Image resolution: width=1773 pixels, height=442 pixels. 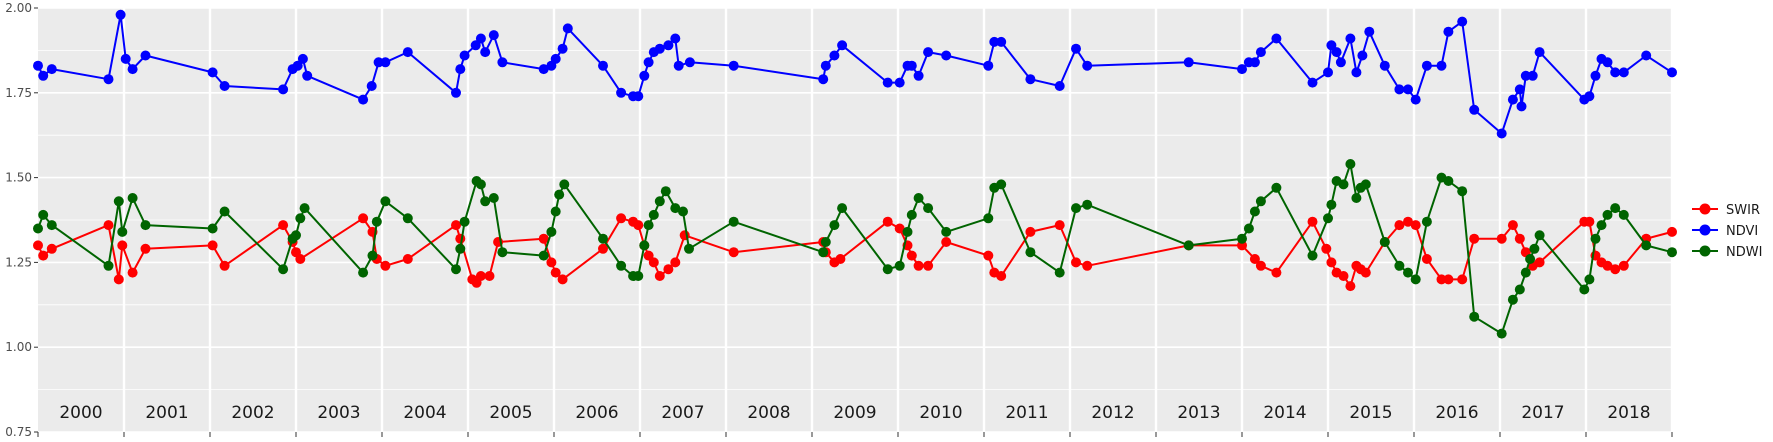 What do you see at coordinates (18, 178) in the screenshot?
I see `y-tick-label: 1.50` at bounding box center [18, 178].